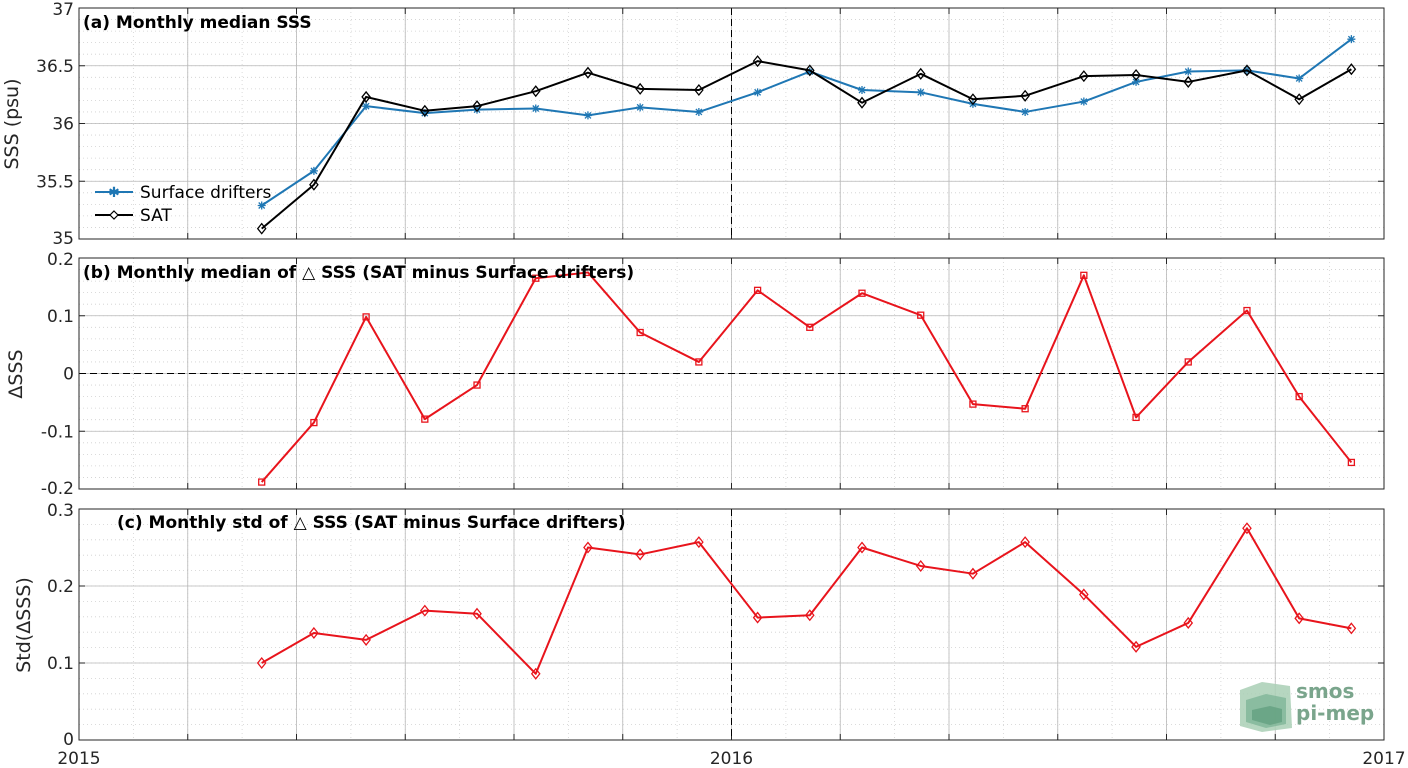 The image size is (1408, 768). What do you see at coordinates (57, 432) in the screenshot?
I see `y-tick-label: -0.1` at bounding box center [57, 432].